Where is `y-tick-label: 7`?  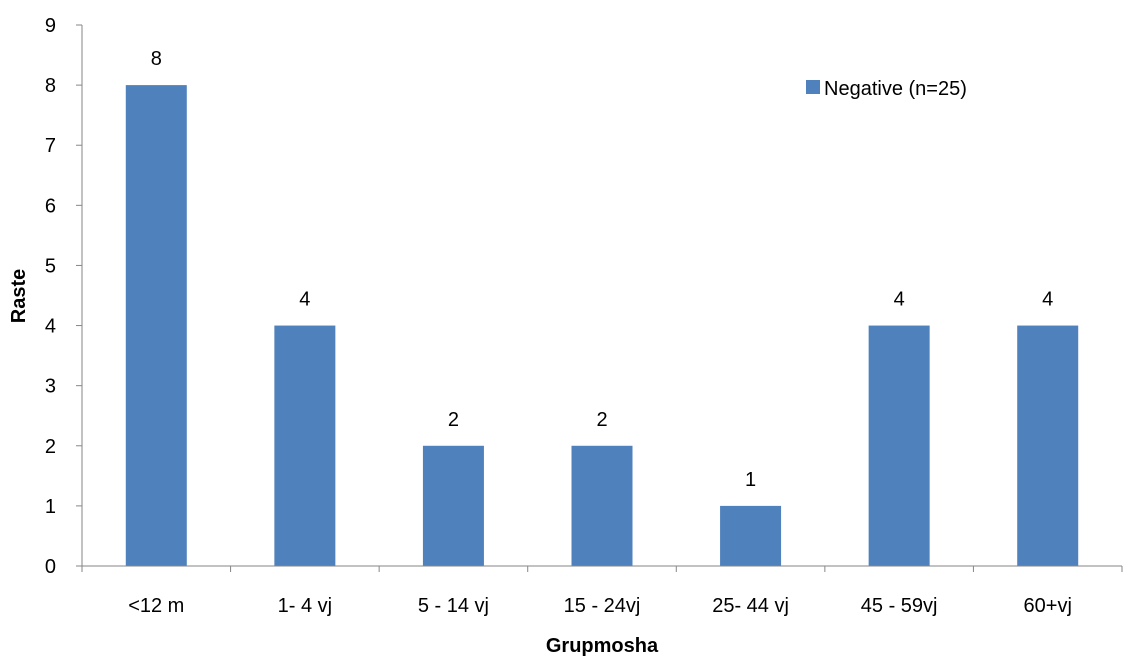 y-tick-label: 7 is located at coordinates (50, 146).